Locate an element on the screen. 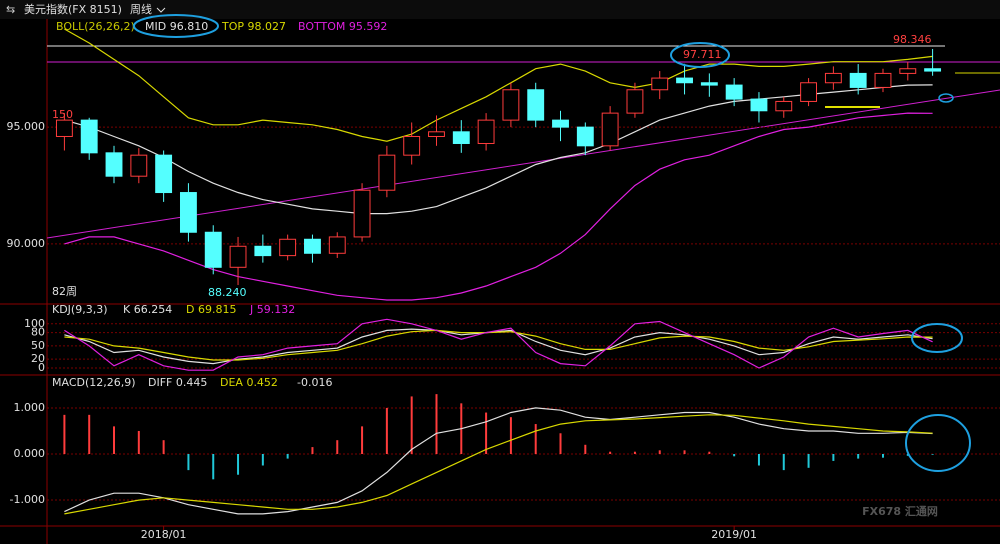 Image resolution: width=1000 pixels, height=544 pixels. y-tick-label: 0 is located at coordinates (41, 367).